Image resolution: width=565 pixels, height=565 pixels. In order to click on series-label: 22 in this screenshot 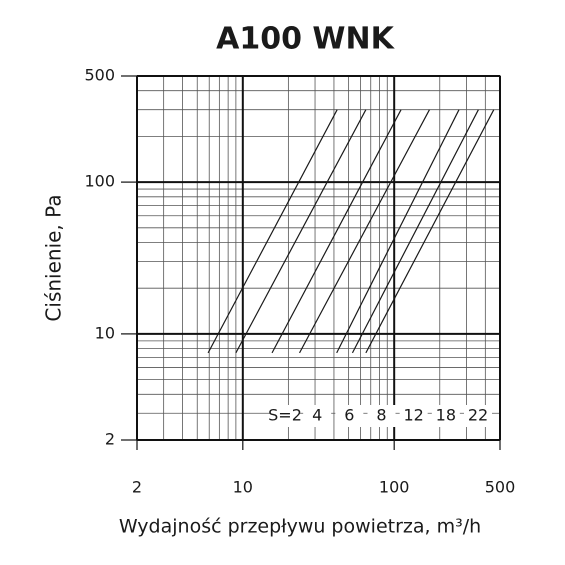, I will do `click(478, 415)`.